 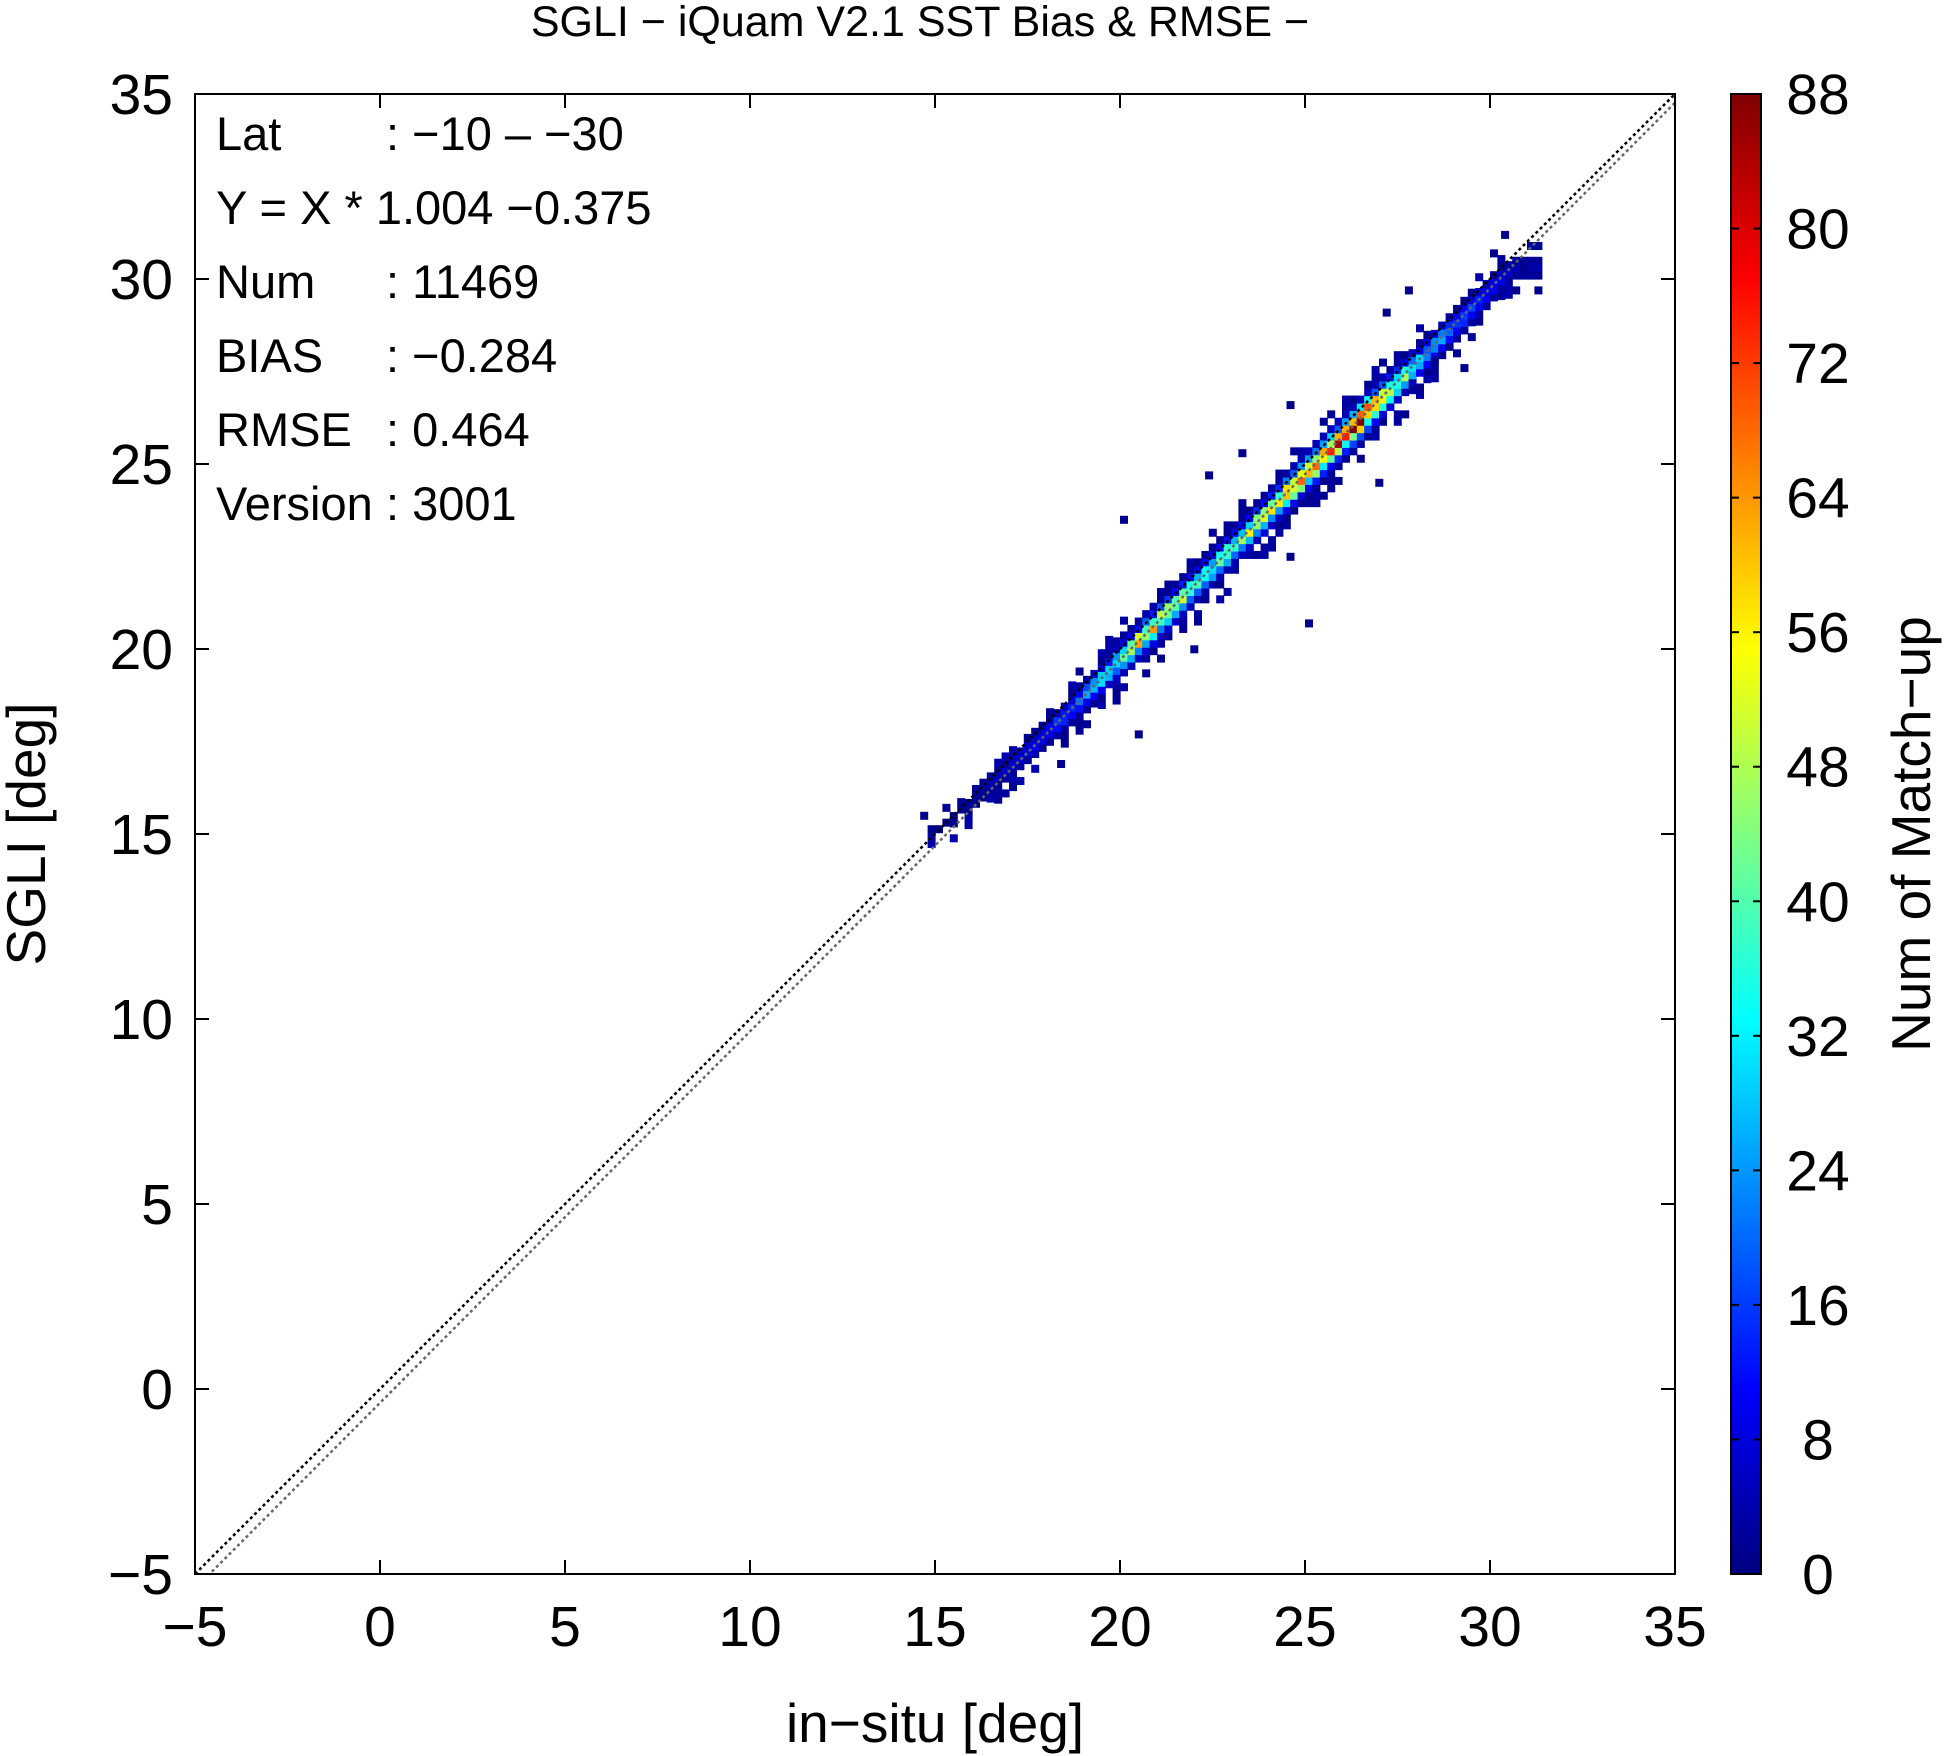 I want to click on x-tick-label: 35, so click(x=1674, y=1627).